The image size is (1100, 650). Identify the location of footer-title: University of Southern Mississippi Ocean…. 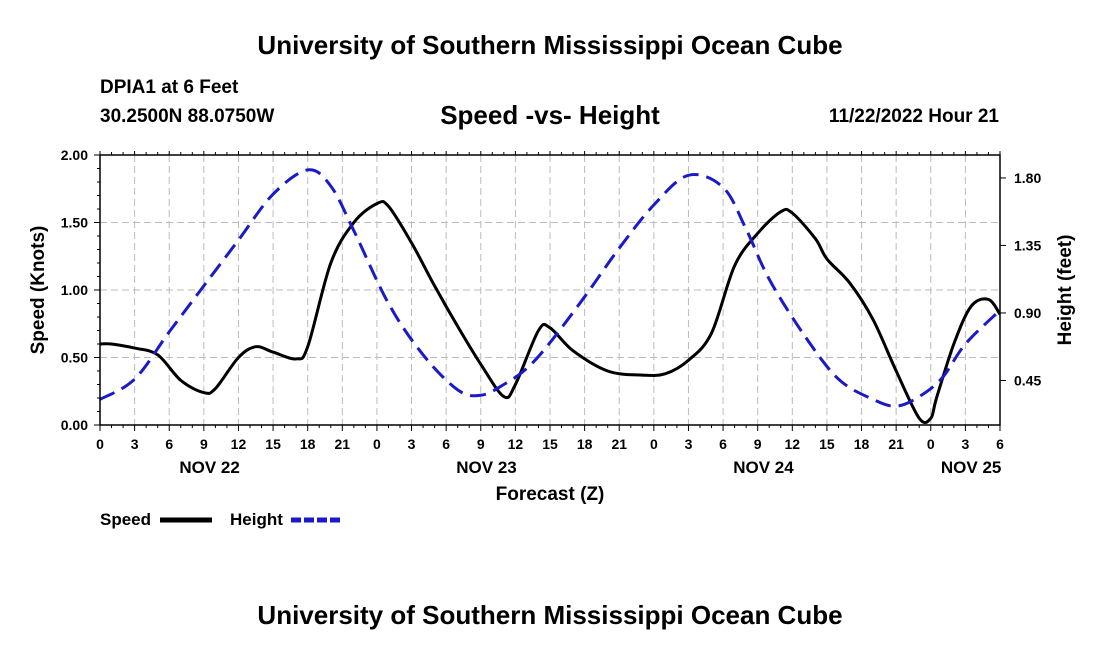
(550, 615).